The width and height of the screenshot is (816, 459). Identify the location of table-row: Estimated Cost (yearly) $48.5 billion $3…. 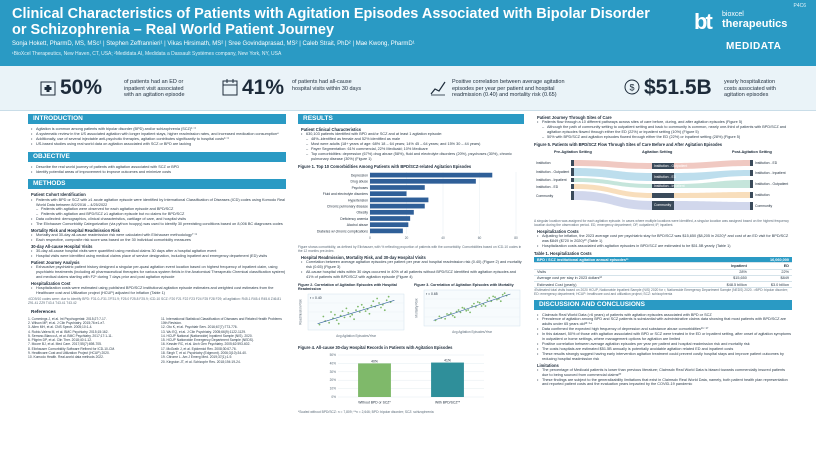
(663, 285).